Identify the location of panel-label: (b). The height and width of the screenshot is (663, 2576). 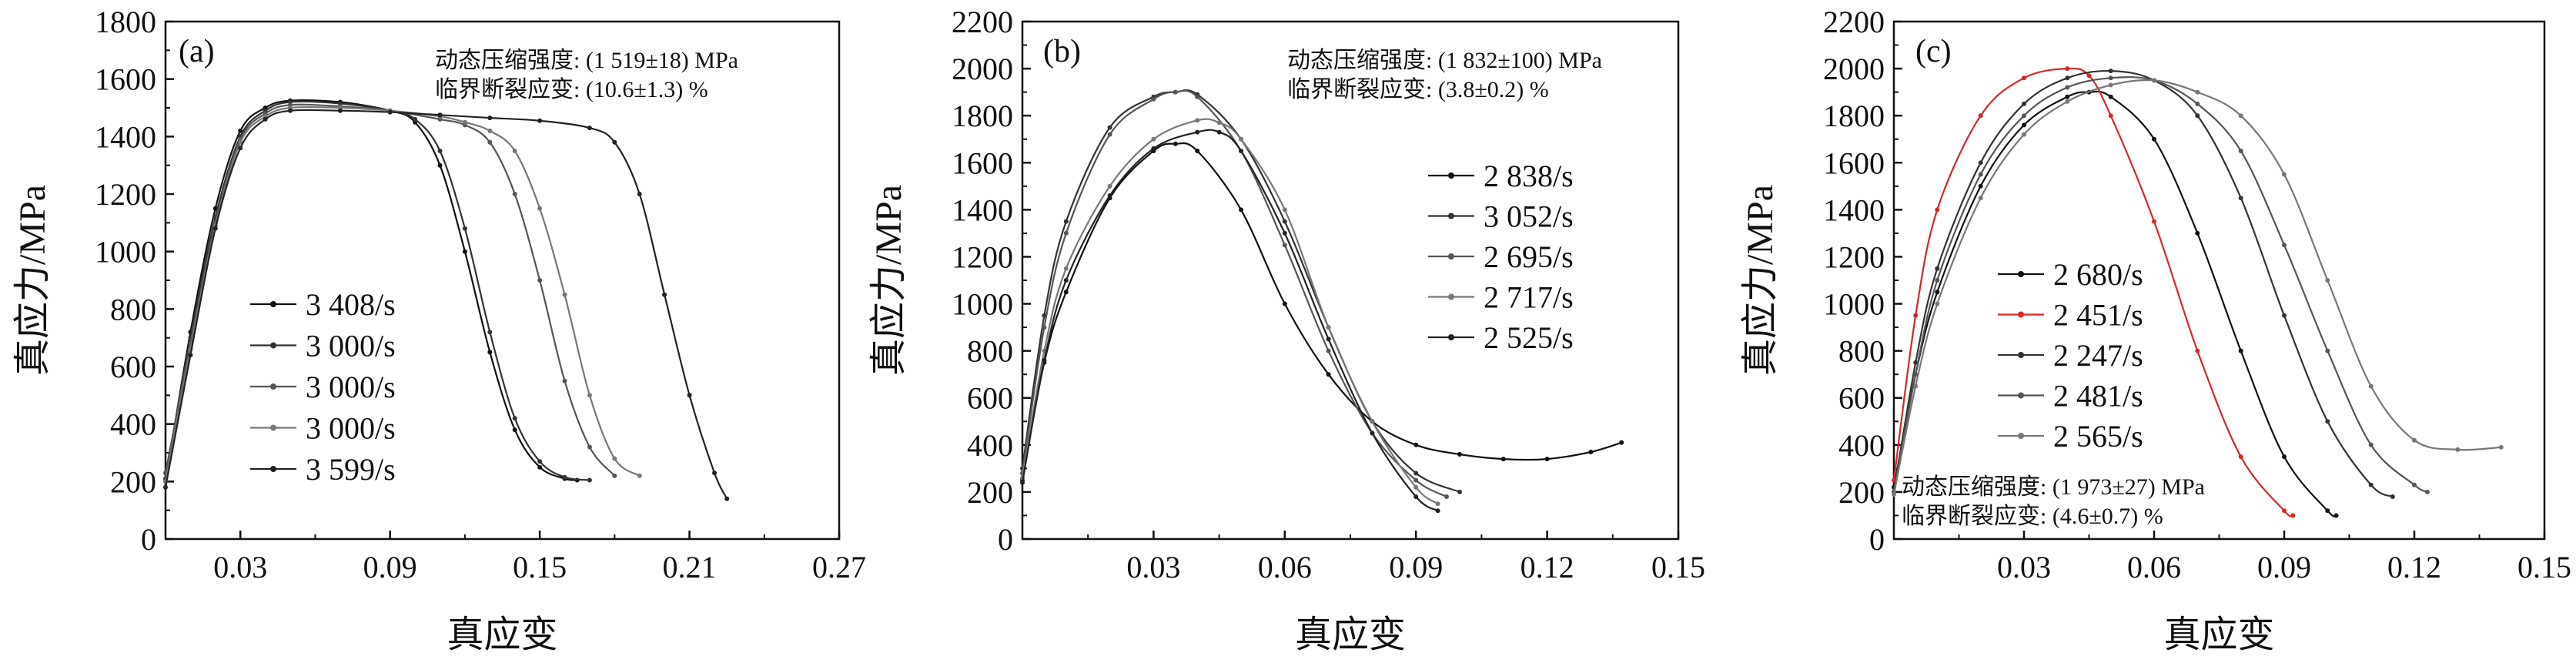
(1062, 51).